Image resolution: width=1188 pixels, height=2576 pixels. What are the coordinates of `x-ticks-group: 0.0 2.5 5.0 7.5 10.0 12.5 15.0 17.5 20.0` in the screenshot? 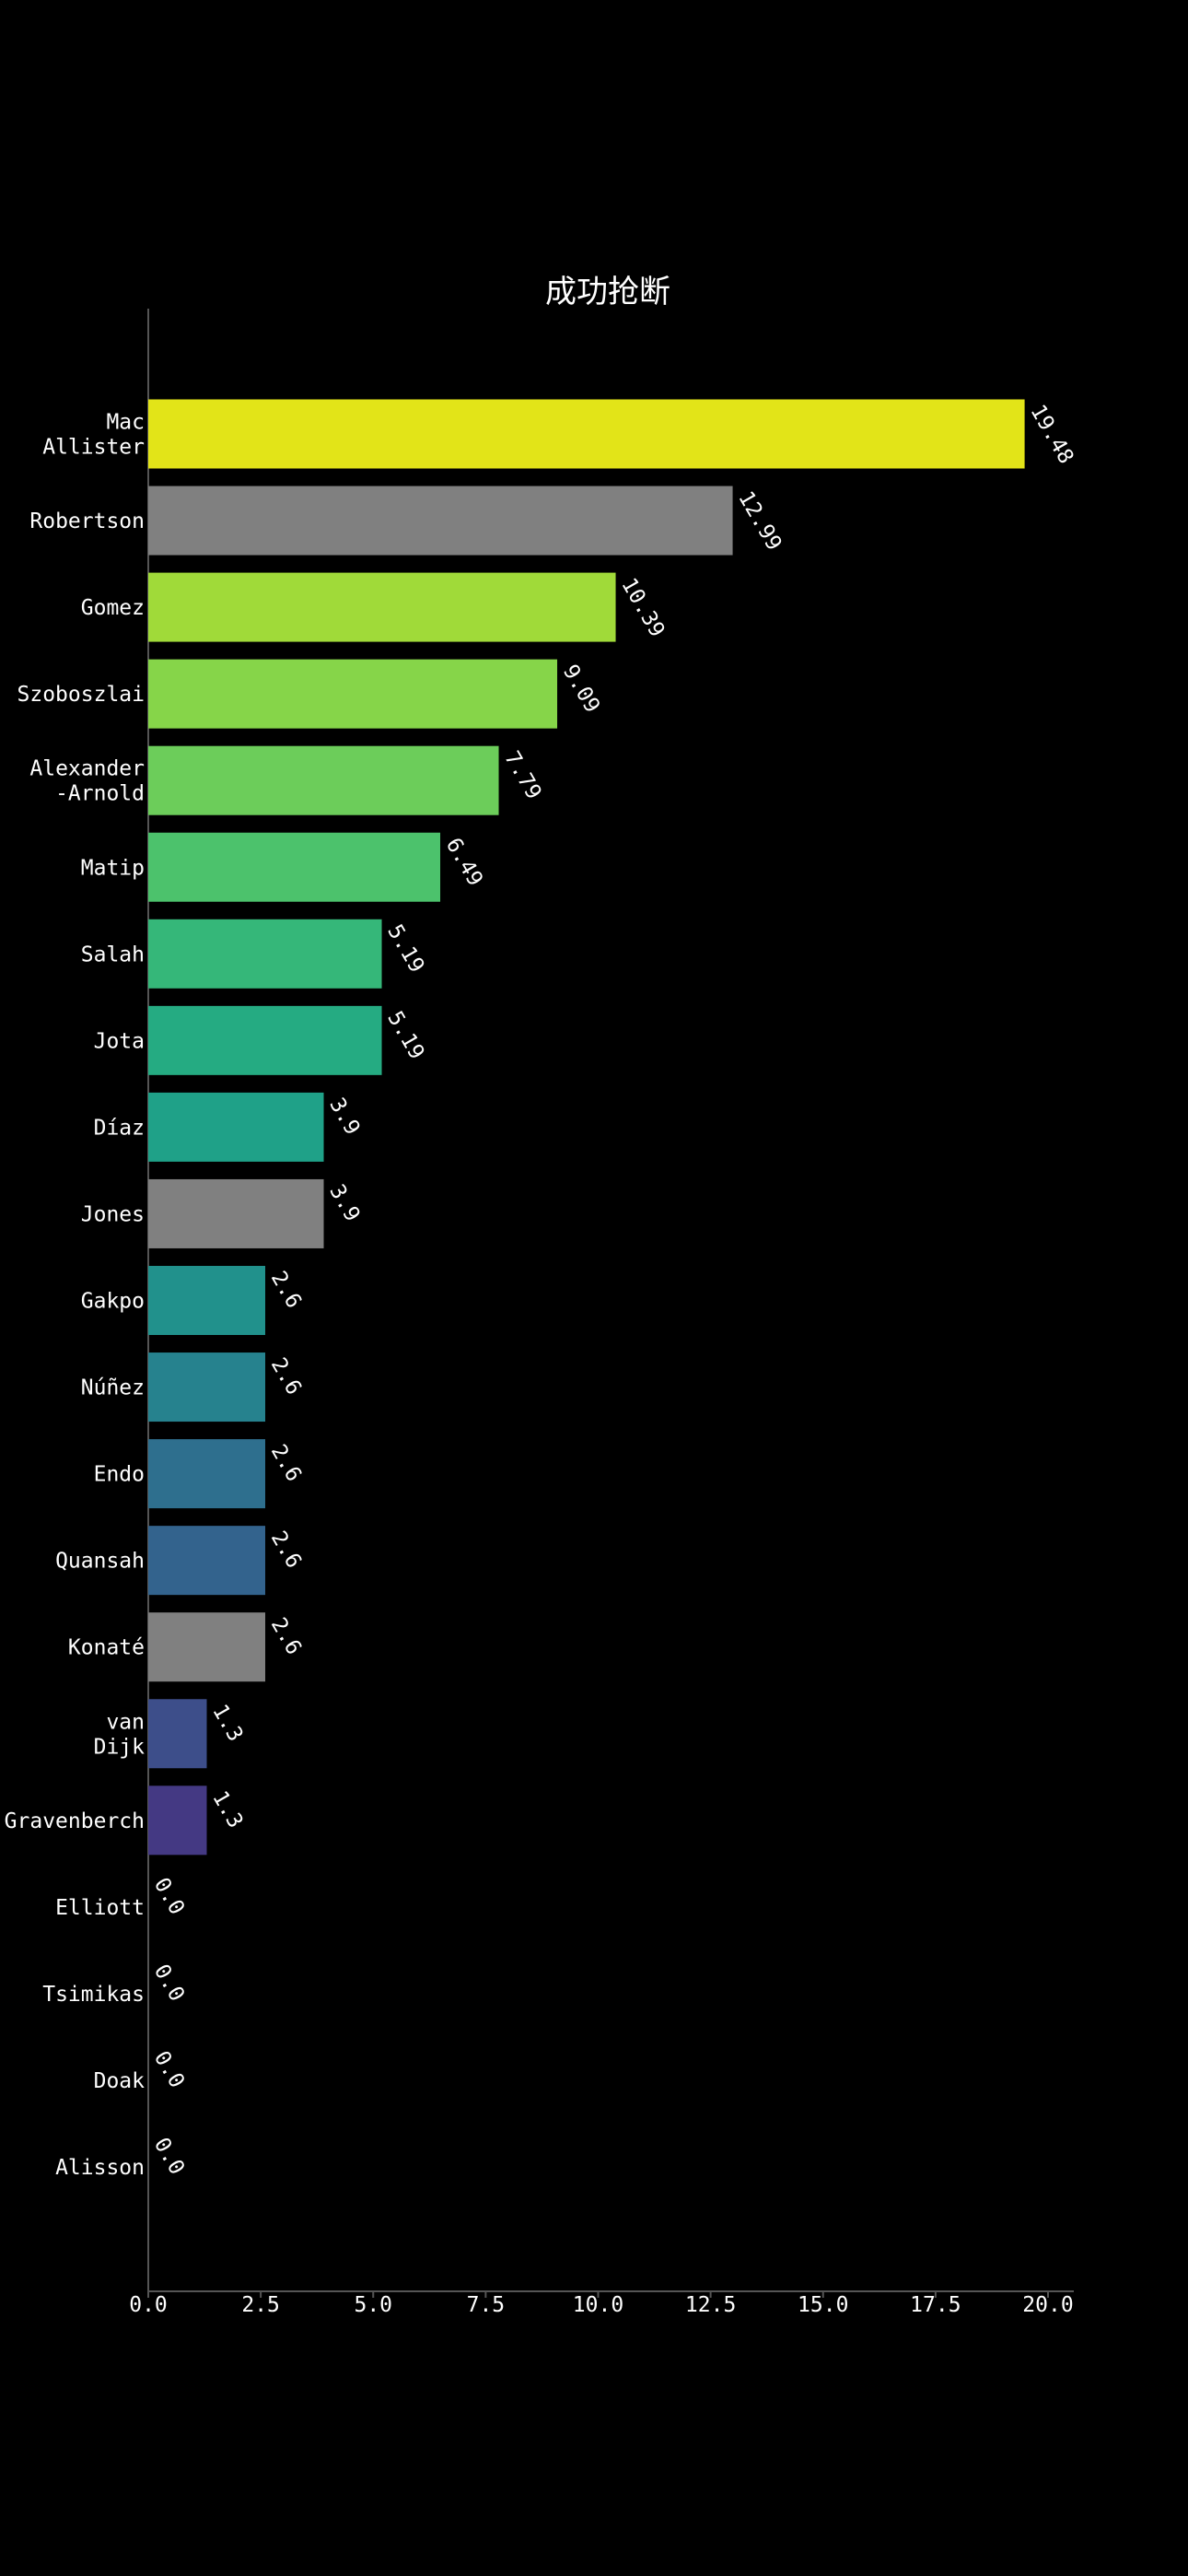 It's located at (601, 2304).